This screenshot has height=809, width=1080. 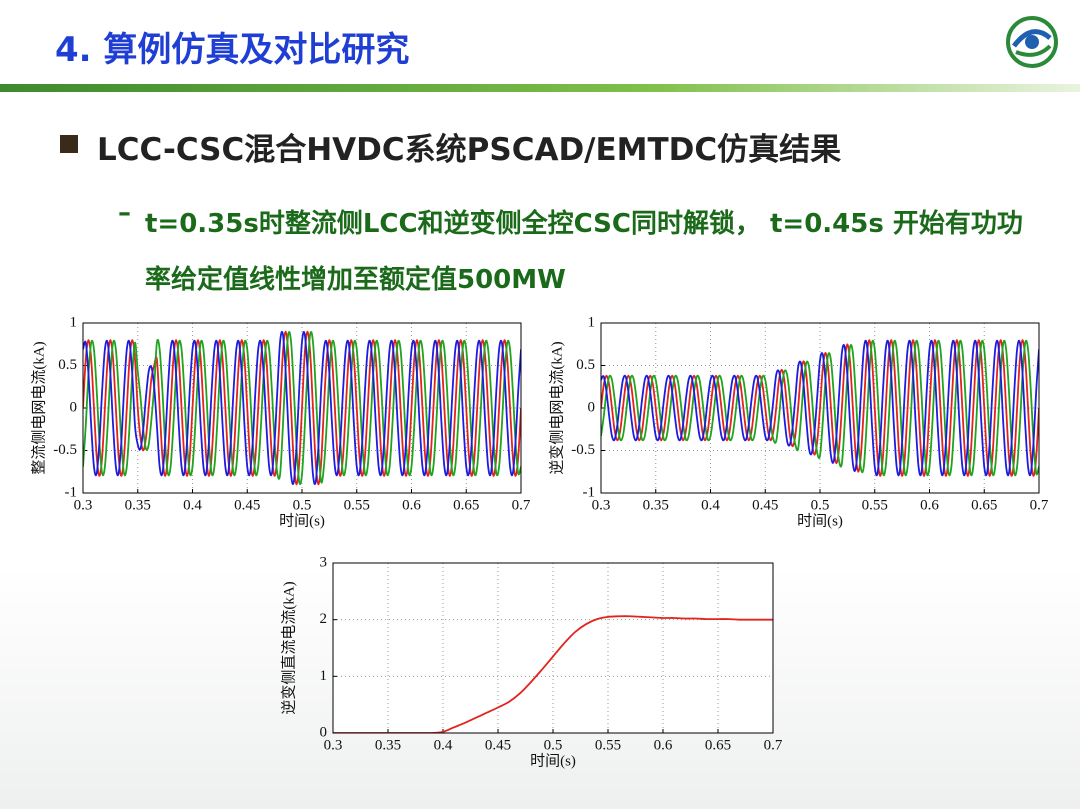 I want to click on y-tick-label: 2, so click(x=324, y=619).